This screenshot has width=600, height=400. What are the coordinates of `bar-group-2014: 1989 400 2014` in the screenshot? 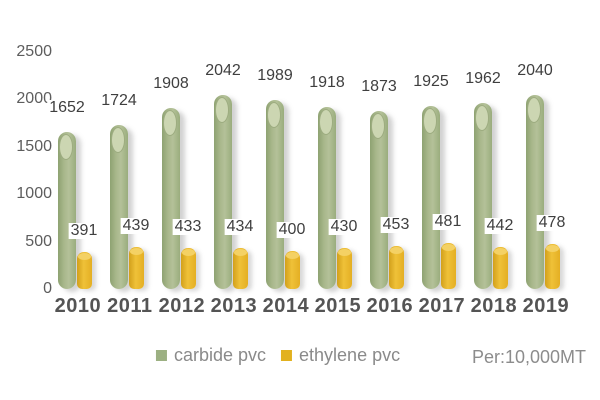 It's located at (282, 158).